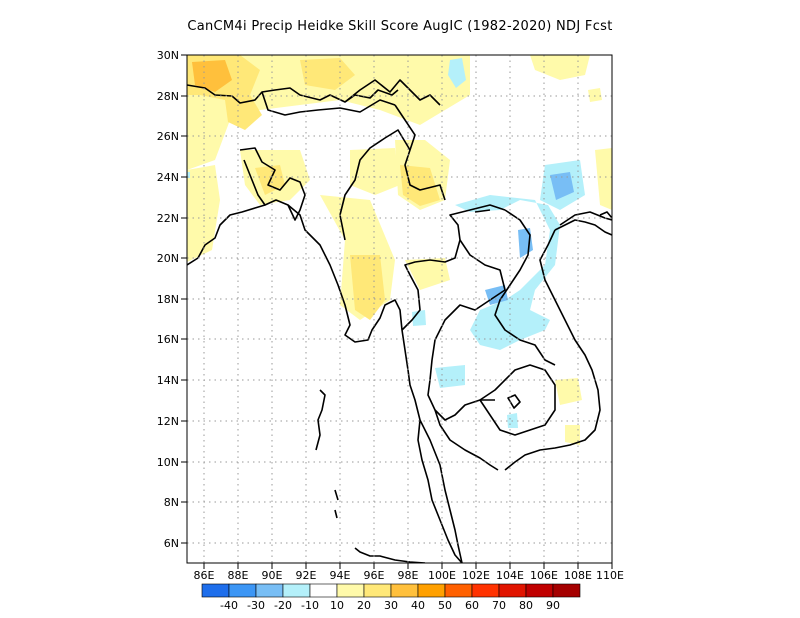 Image resolution: width=800 pixels, height=618 pixels. What do you see at coordinates (510, 575) in the screenshot?
I see `lon-label: 104E` at bounding box center [510, 575].